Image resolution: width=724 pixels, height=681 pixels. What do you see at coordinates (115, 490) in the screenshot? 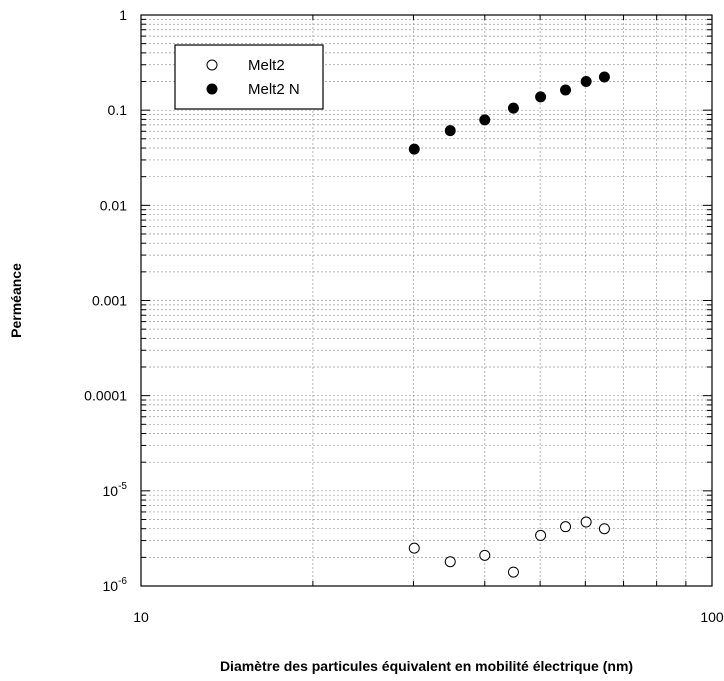
I see `y-tick-label: 10⁻⁵` at bounding box center [115, 490].